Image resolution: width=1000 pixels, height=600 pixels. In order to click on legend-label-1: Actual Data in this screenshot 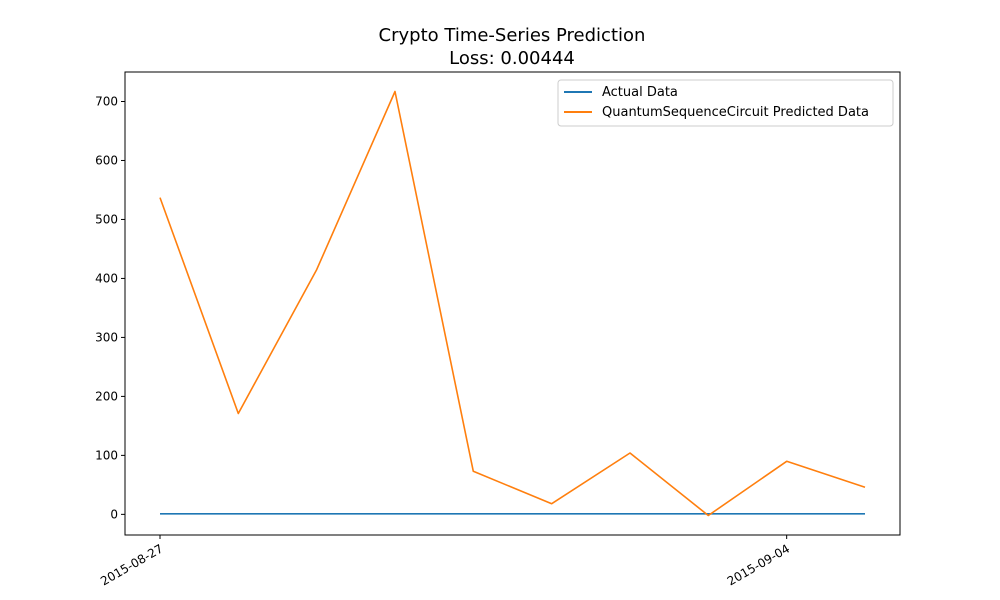, I will do `click(640, 92)`.